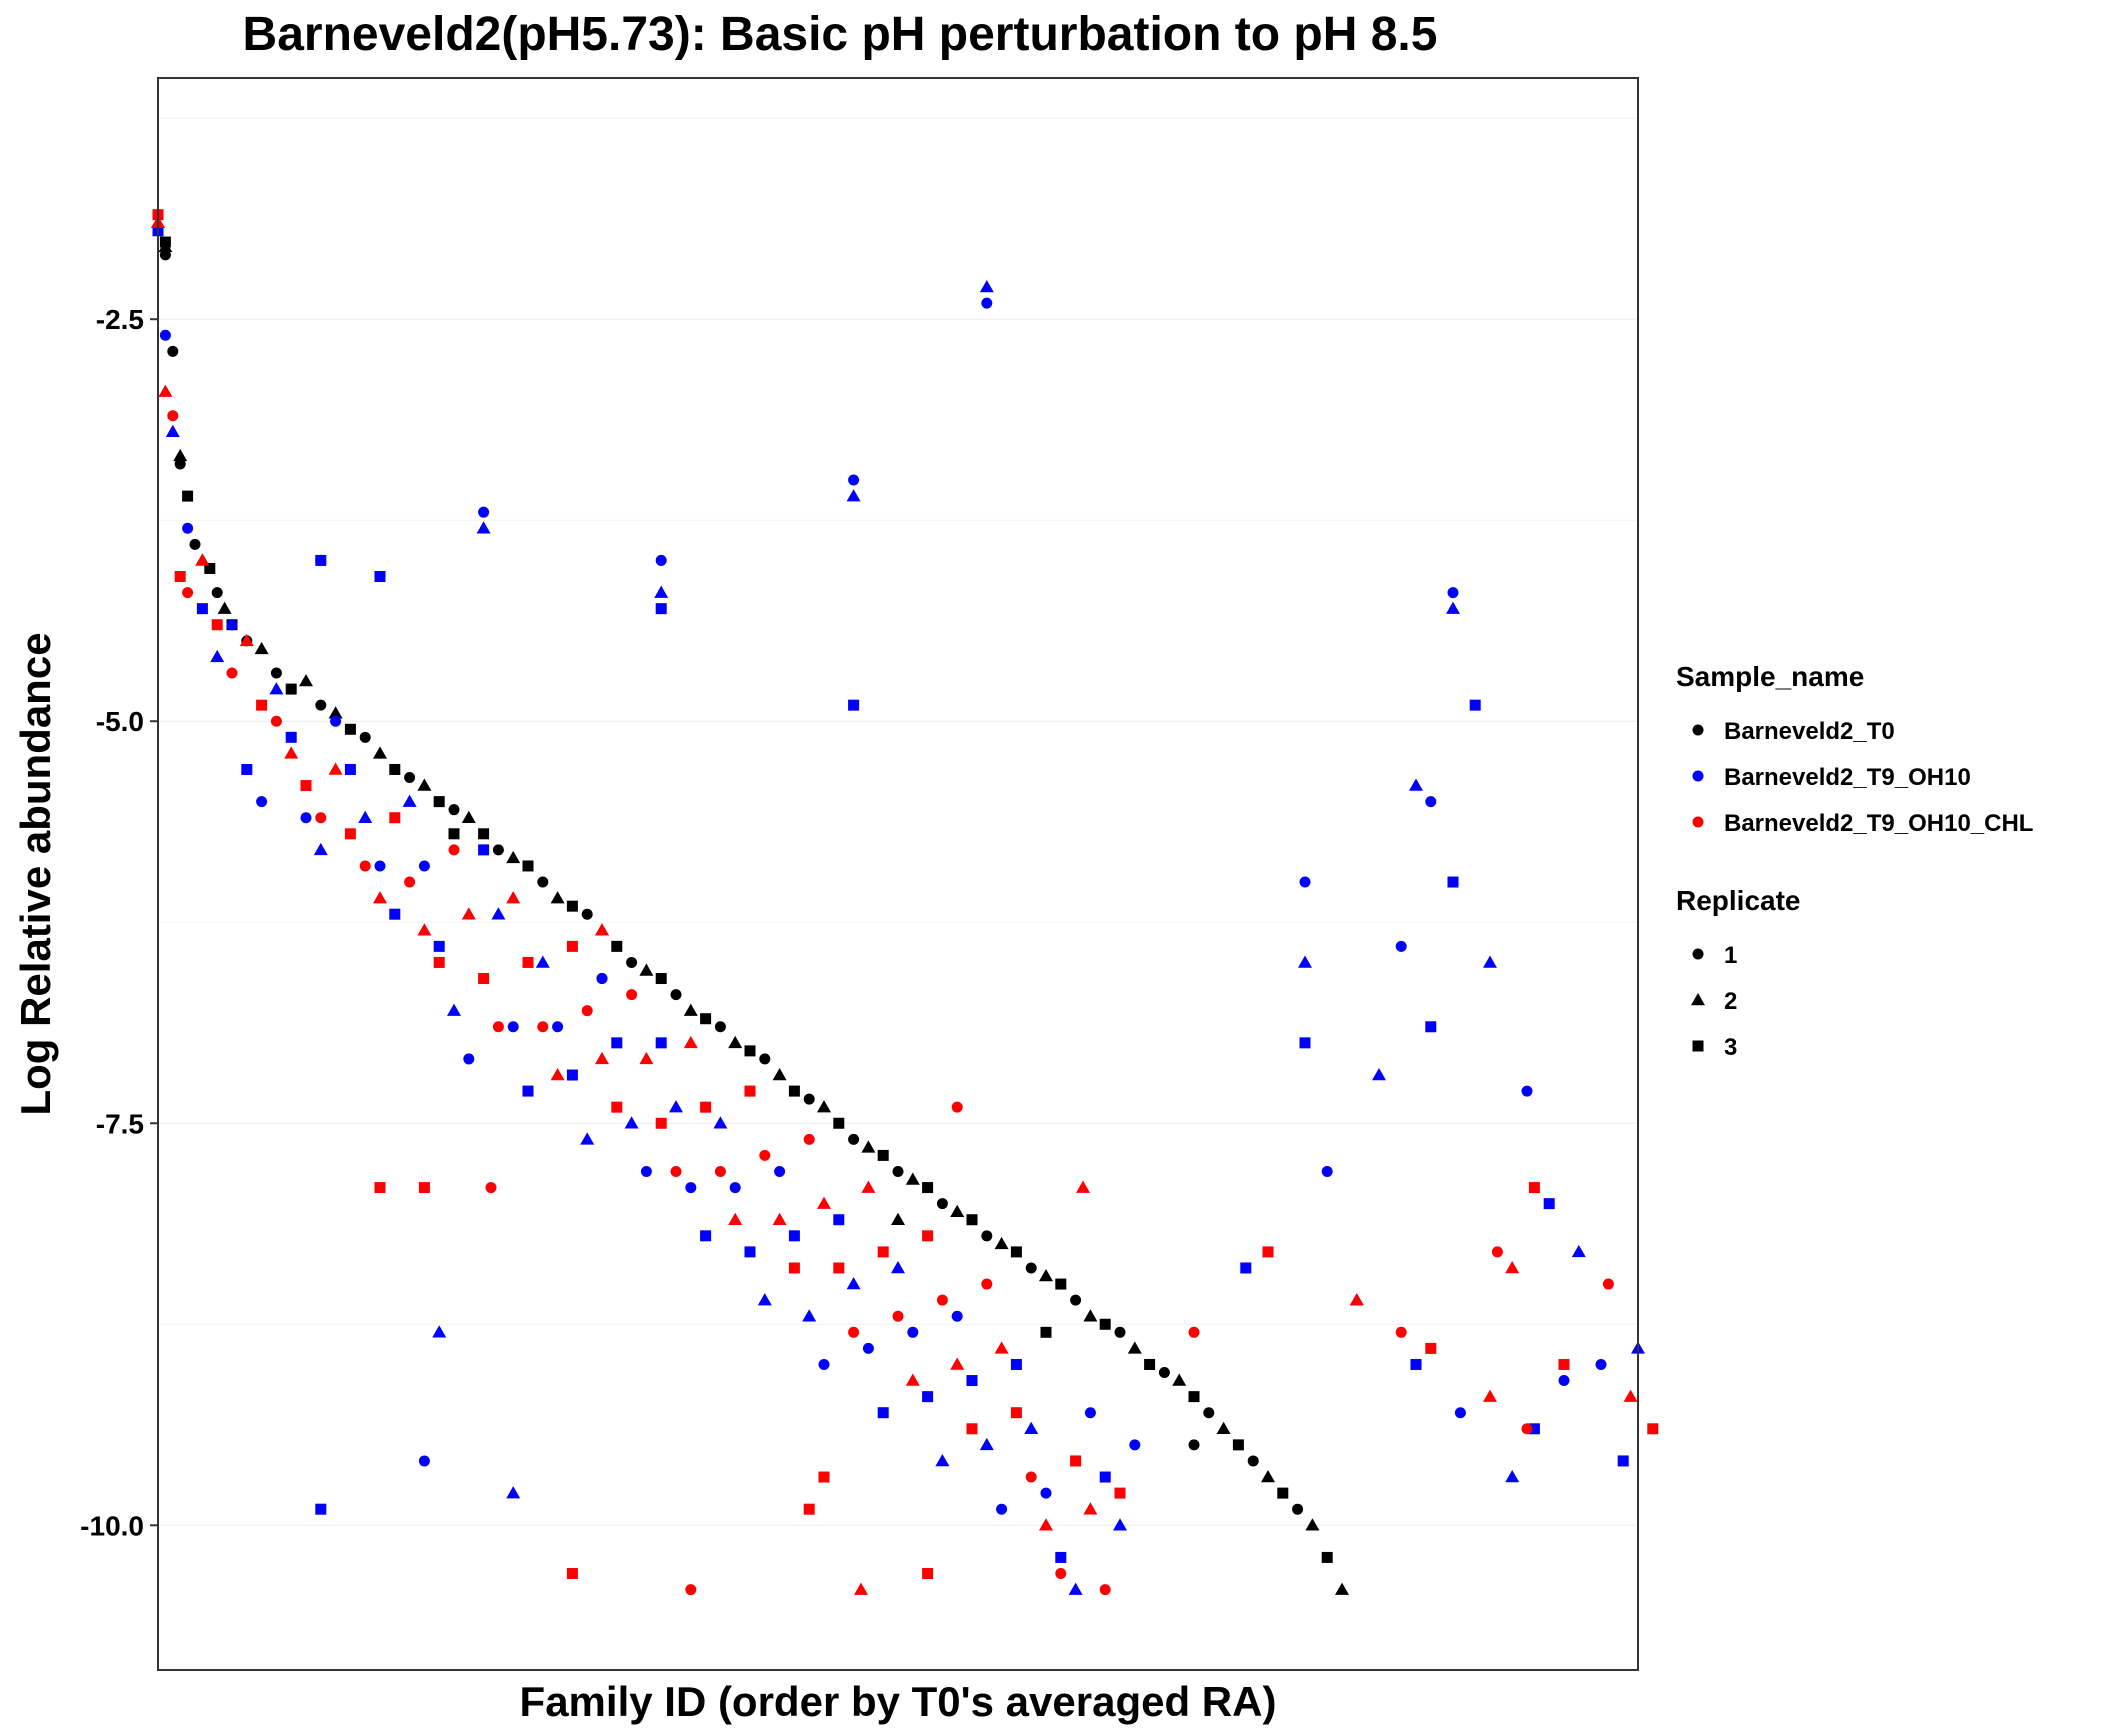 The height and width of the screenshot is (1728, 2112). What do you see at coordinates (1878, 823) in the screenshot?
I see `legend-label: Barneveld2_T9_OH10_CHL` at bounding box center [1878, 823].